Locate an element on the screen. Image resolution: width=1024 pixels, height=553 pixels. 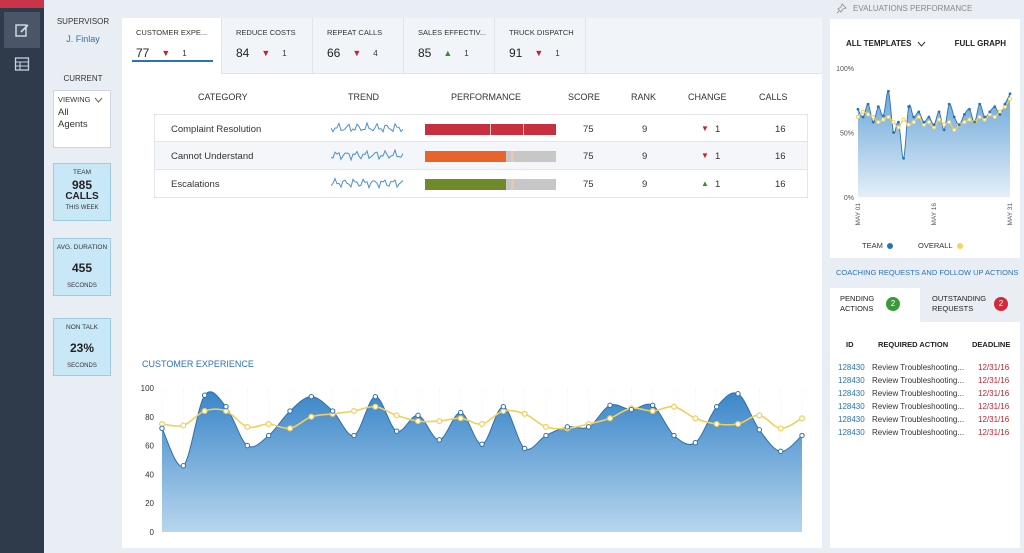
tab-outstanding-requests: OUTSTANDING REQUESTS 2 is located at coordinates (971, 305).